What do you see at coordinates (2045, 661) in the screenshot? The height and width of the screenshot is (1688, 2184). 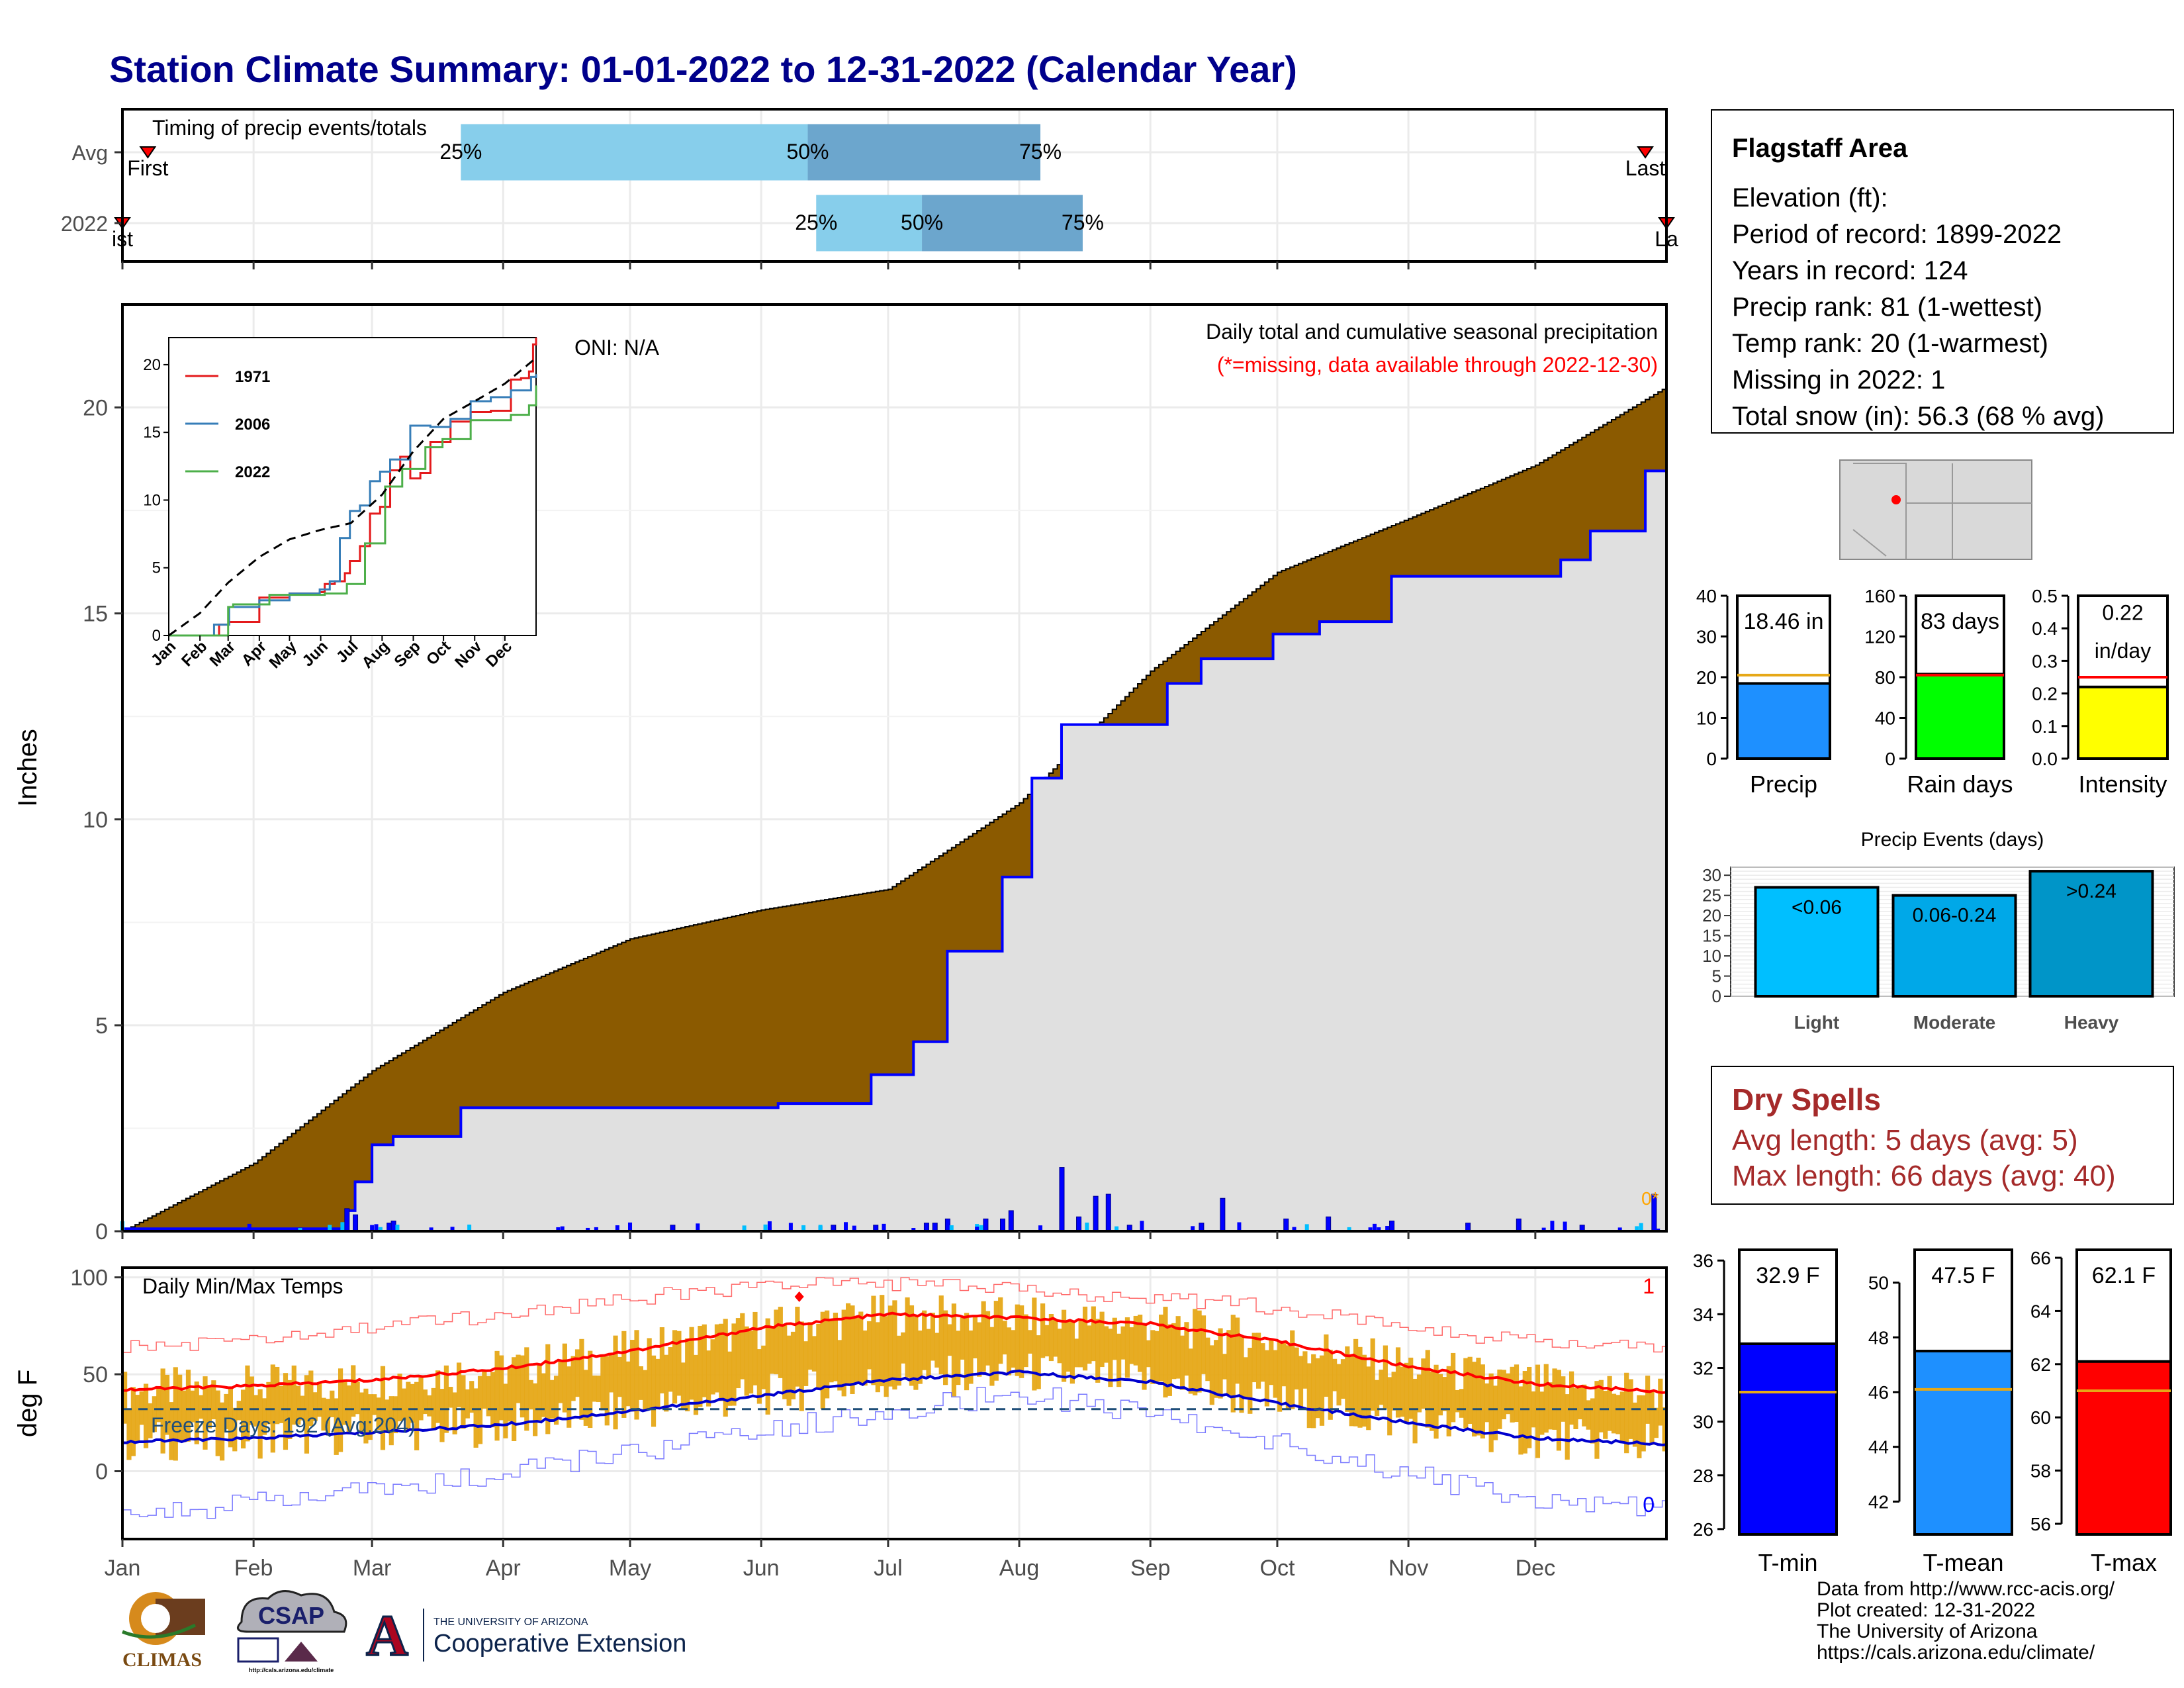 I see `intensity-chart-ytick-label: 0.3` at bounding box center [2045, 661].